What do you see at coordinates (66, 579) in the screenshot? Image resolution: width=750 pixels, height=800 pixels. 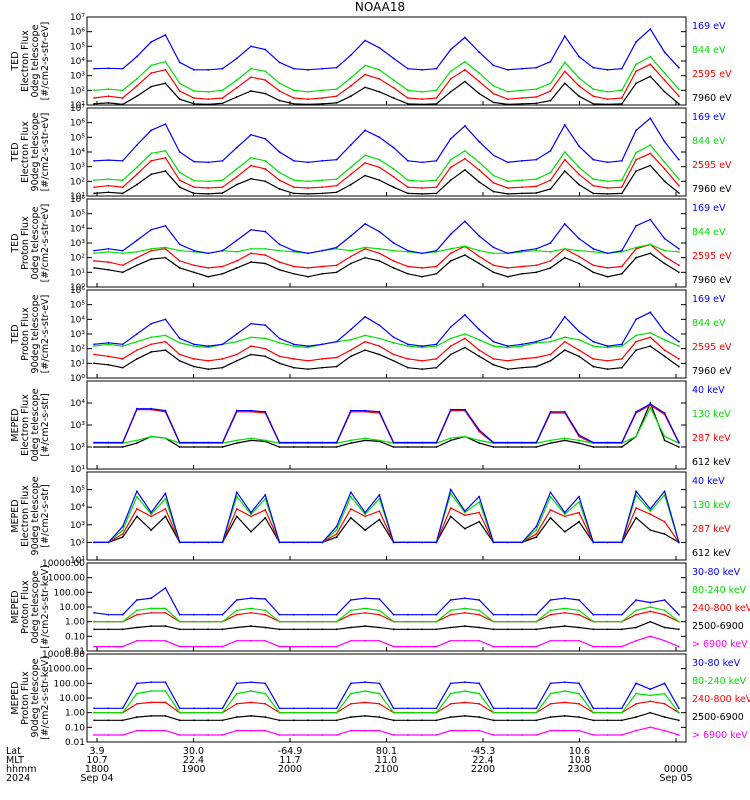 I see `y-tick-label: 1000.00` at bounding box center [66, 579].